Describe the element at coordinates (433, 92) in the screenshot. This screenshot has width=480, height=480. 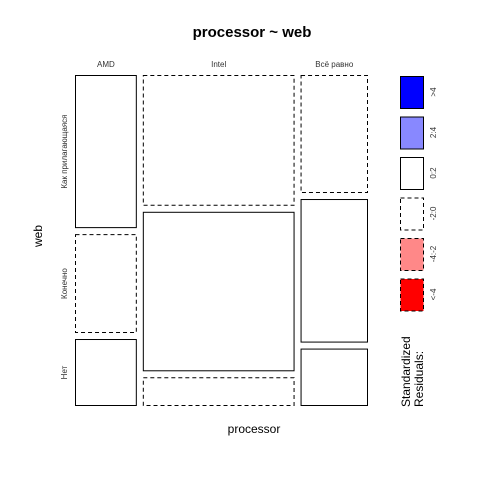
I see `legend-label: >4` at that location.